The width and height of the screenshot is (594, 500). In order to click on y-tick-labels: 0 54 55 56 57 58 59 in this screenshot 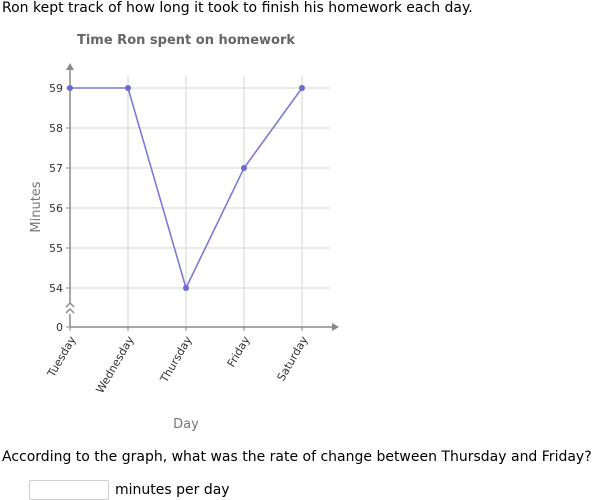, I will do `click(56, 208)`.